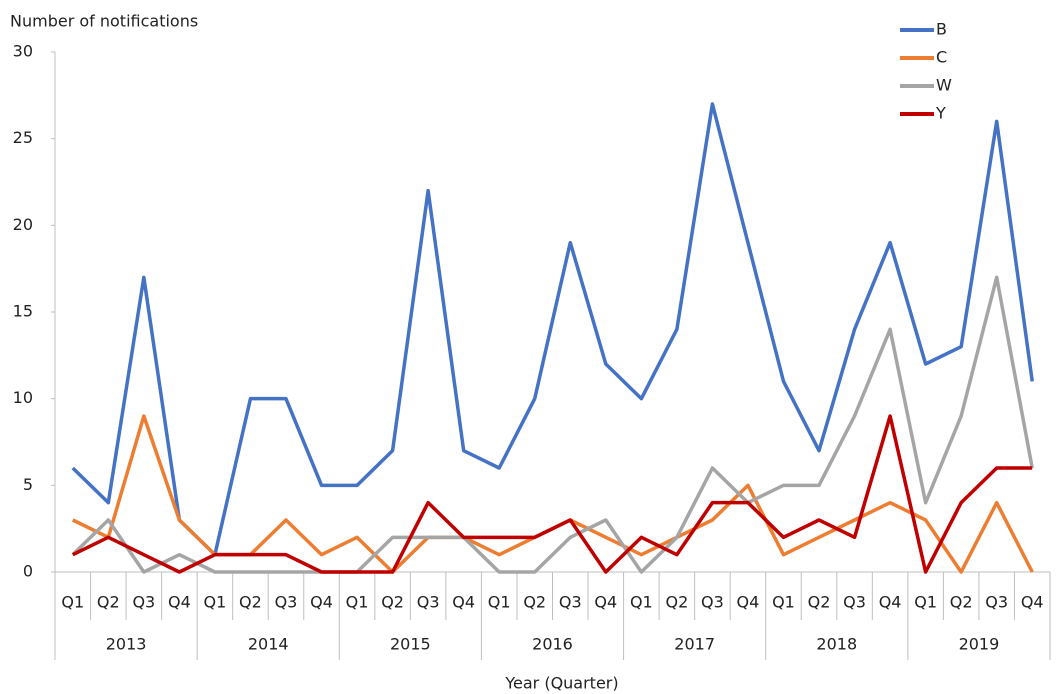  Describe the element at coordinates (268, 644) in the screenshot. I see `x-group-label: 2014` at that location.